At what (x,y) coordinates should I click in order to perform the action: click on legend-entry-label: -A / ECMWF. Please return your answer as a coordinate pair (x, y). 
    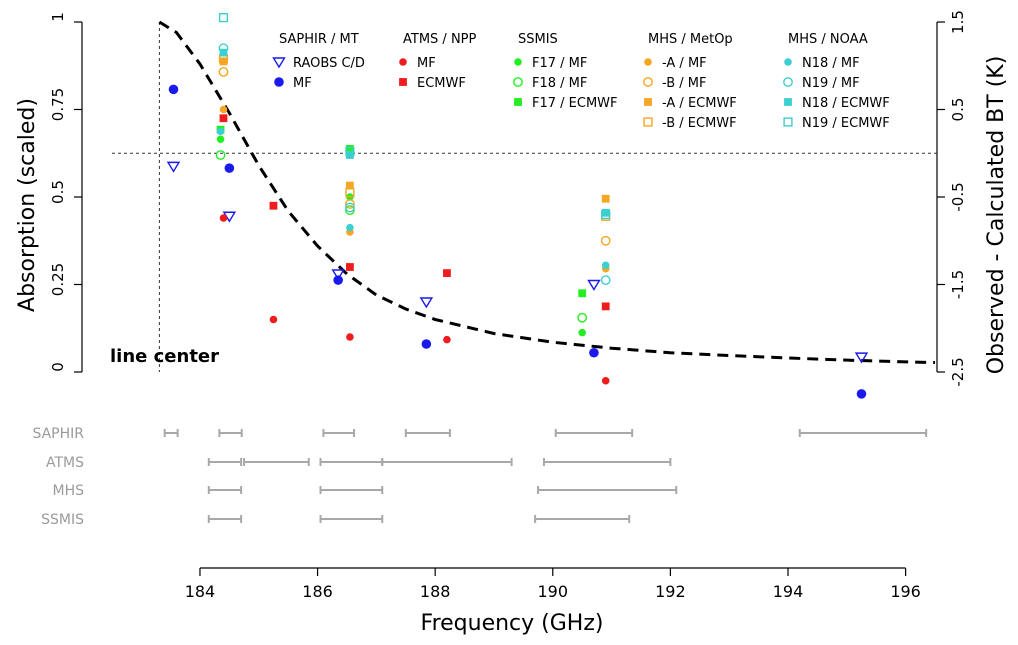
    Looking at the image, I should click on (699, 103).